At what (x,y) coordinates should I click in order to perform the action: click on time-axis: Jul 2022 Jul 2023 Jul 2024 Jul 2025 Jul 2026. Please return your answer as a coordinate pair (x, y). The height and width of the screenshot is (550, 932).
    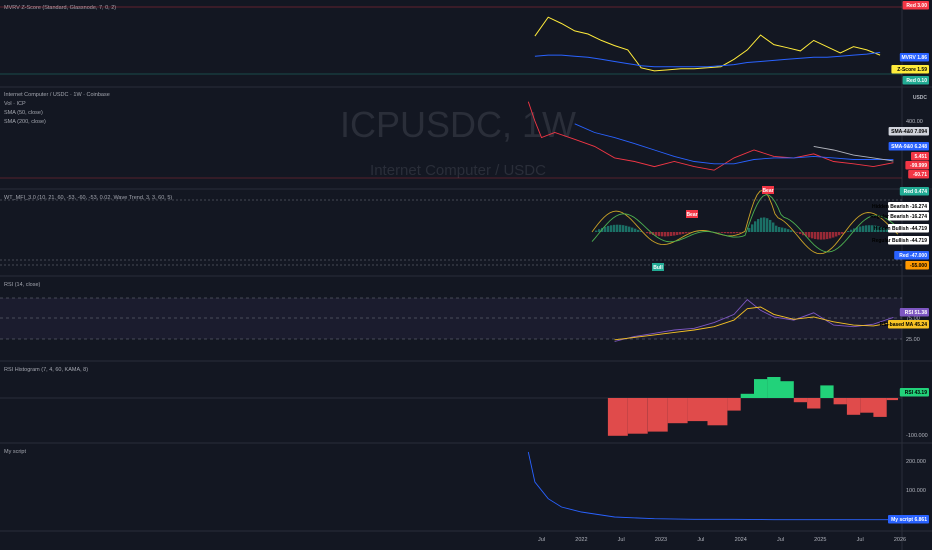
    Looking at the image, I should click on (722, 540).